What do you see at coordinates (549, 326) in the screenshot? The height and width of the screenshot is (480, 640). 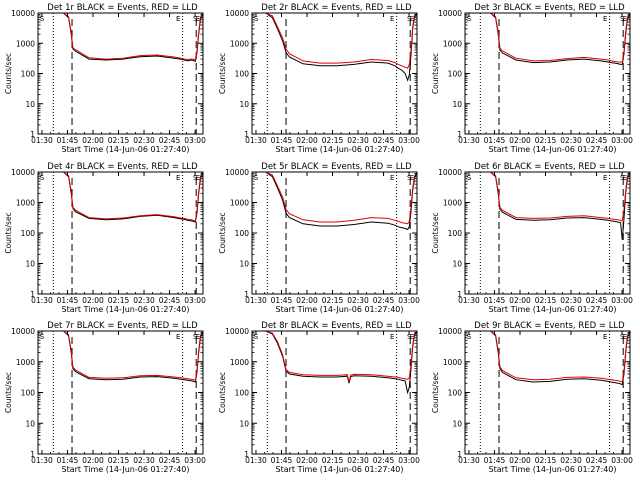 I see `chart-title: Det 9r BLACK = Events, RED = LLD` at bounding box center [549, 326].